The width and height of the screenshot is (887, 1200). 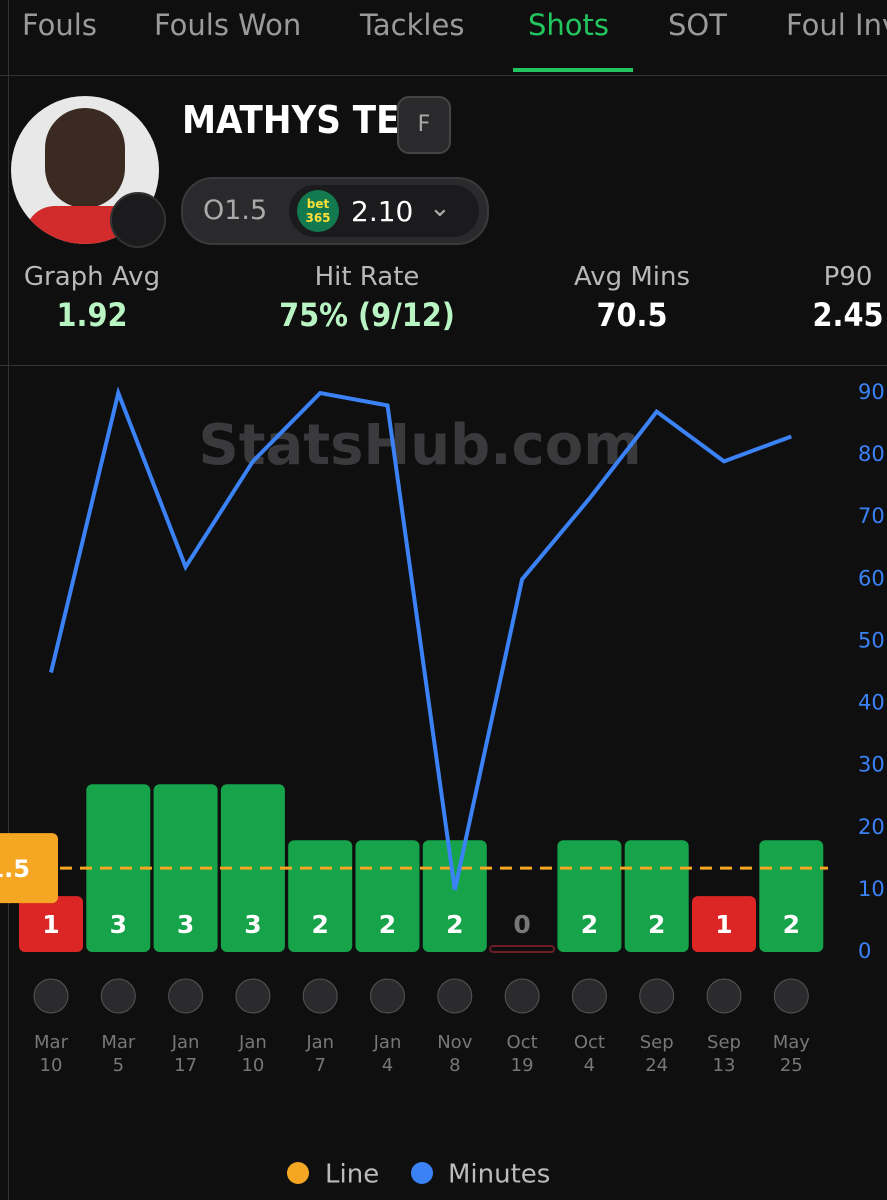 What do you see at coordinates (302, 120) in the screenshot?
I see `player-name: MATHYS TEL` at bounding box center [302, 120].